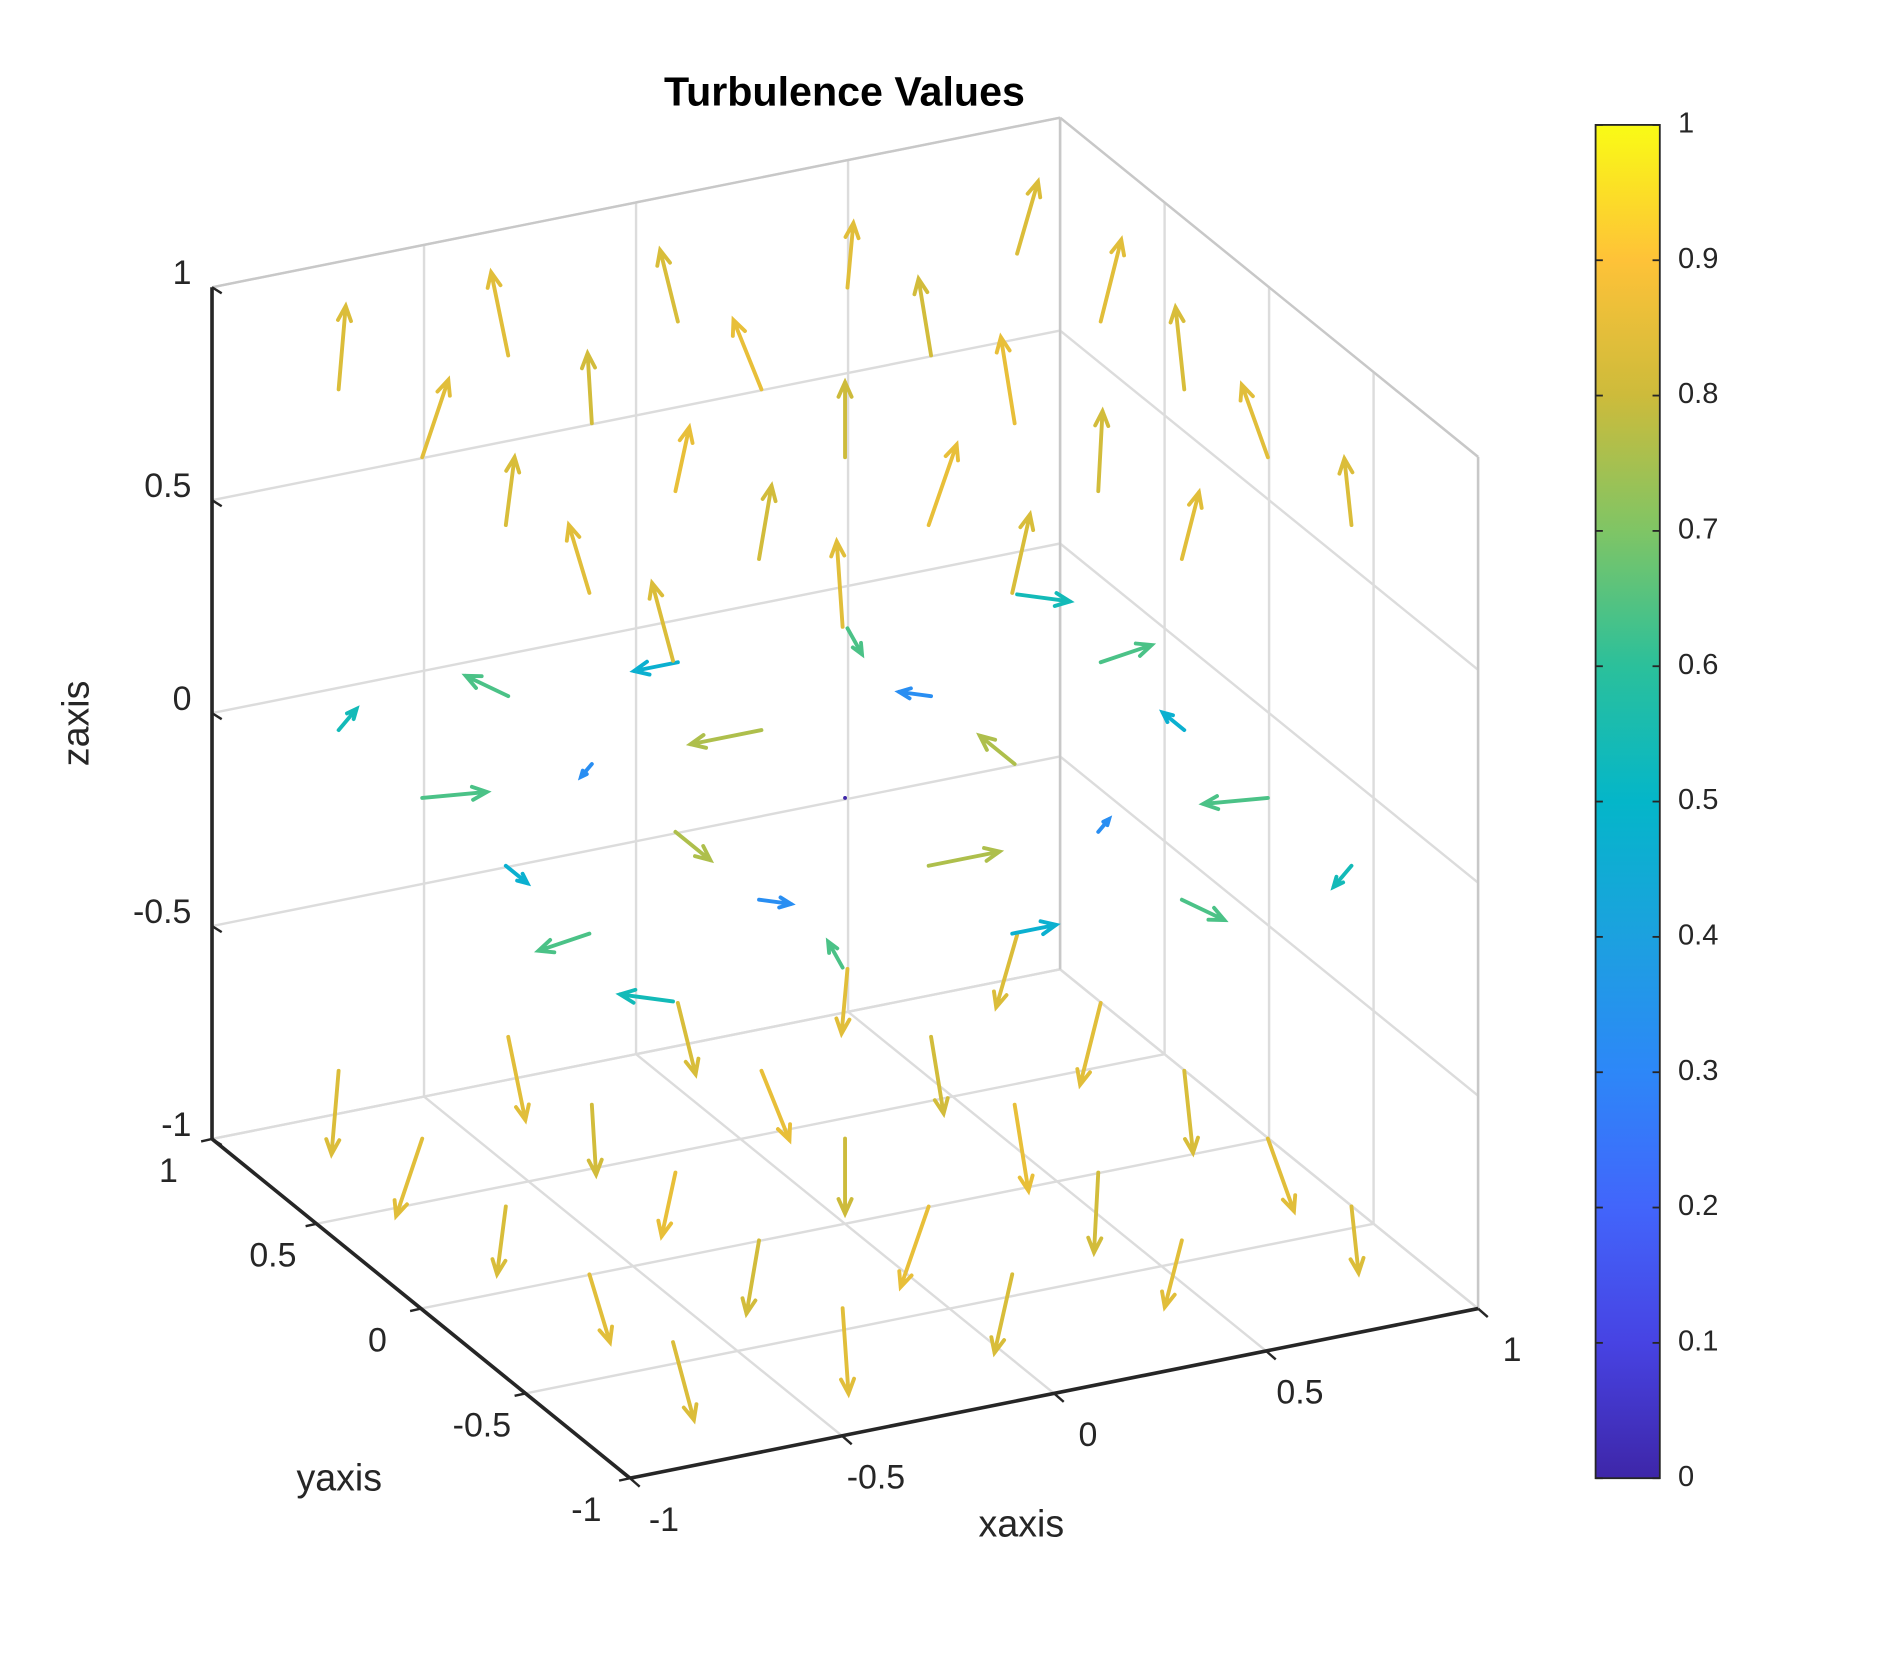 Image resolution: width=1890 pixels, height=1654 pixels. Describe the element at coordinates (1022, 1524) in the screenshot. I see `x-axis-label: xaxis` at that location.